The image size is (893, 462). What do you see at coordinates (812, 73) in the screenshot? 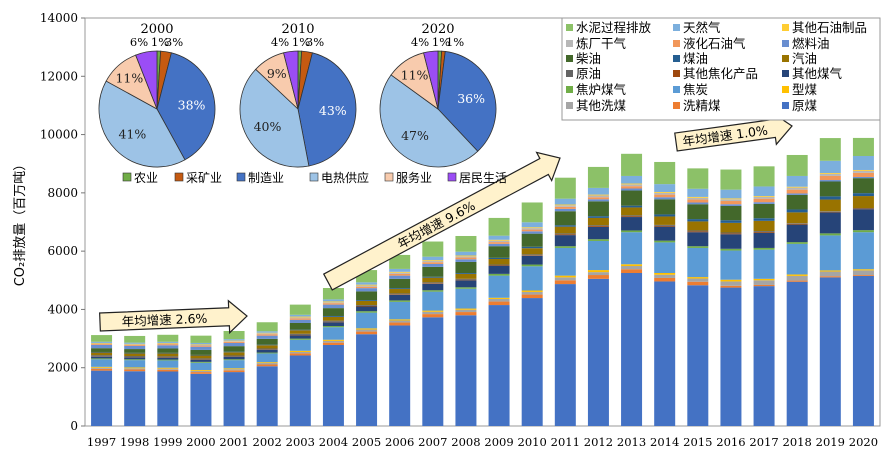
I see `legend-item: 其他煤气` at bounding box center [812, 73].